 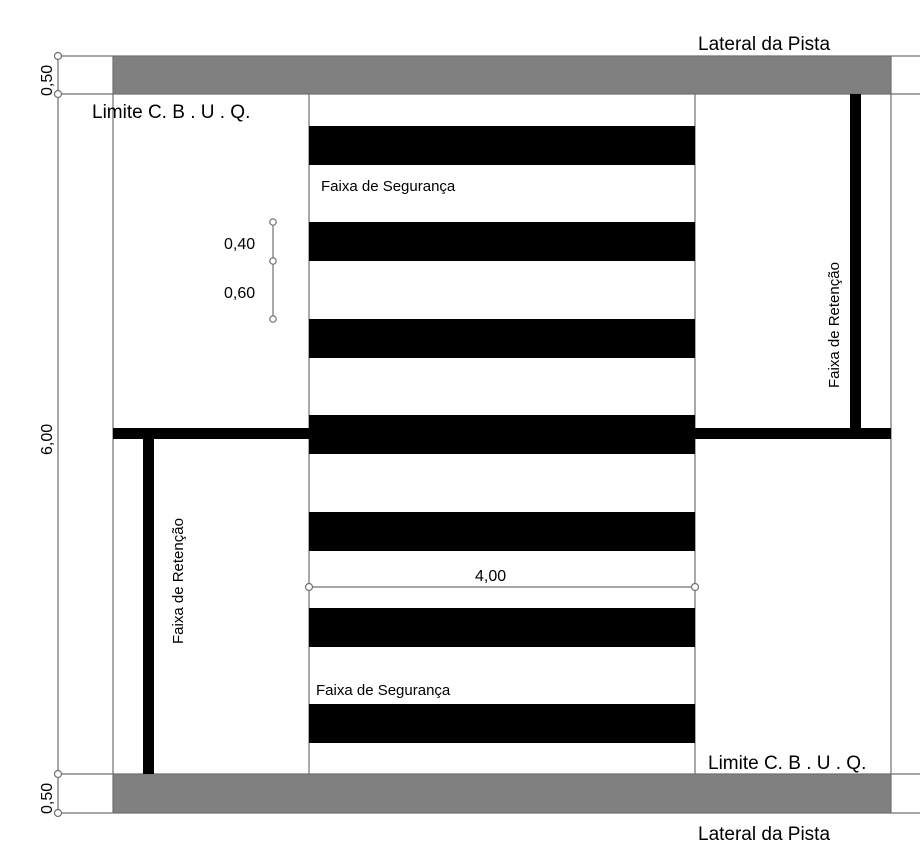 I want to click on vertical-dimension-line, so click(x=58, y=434).